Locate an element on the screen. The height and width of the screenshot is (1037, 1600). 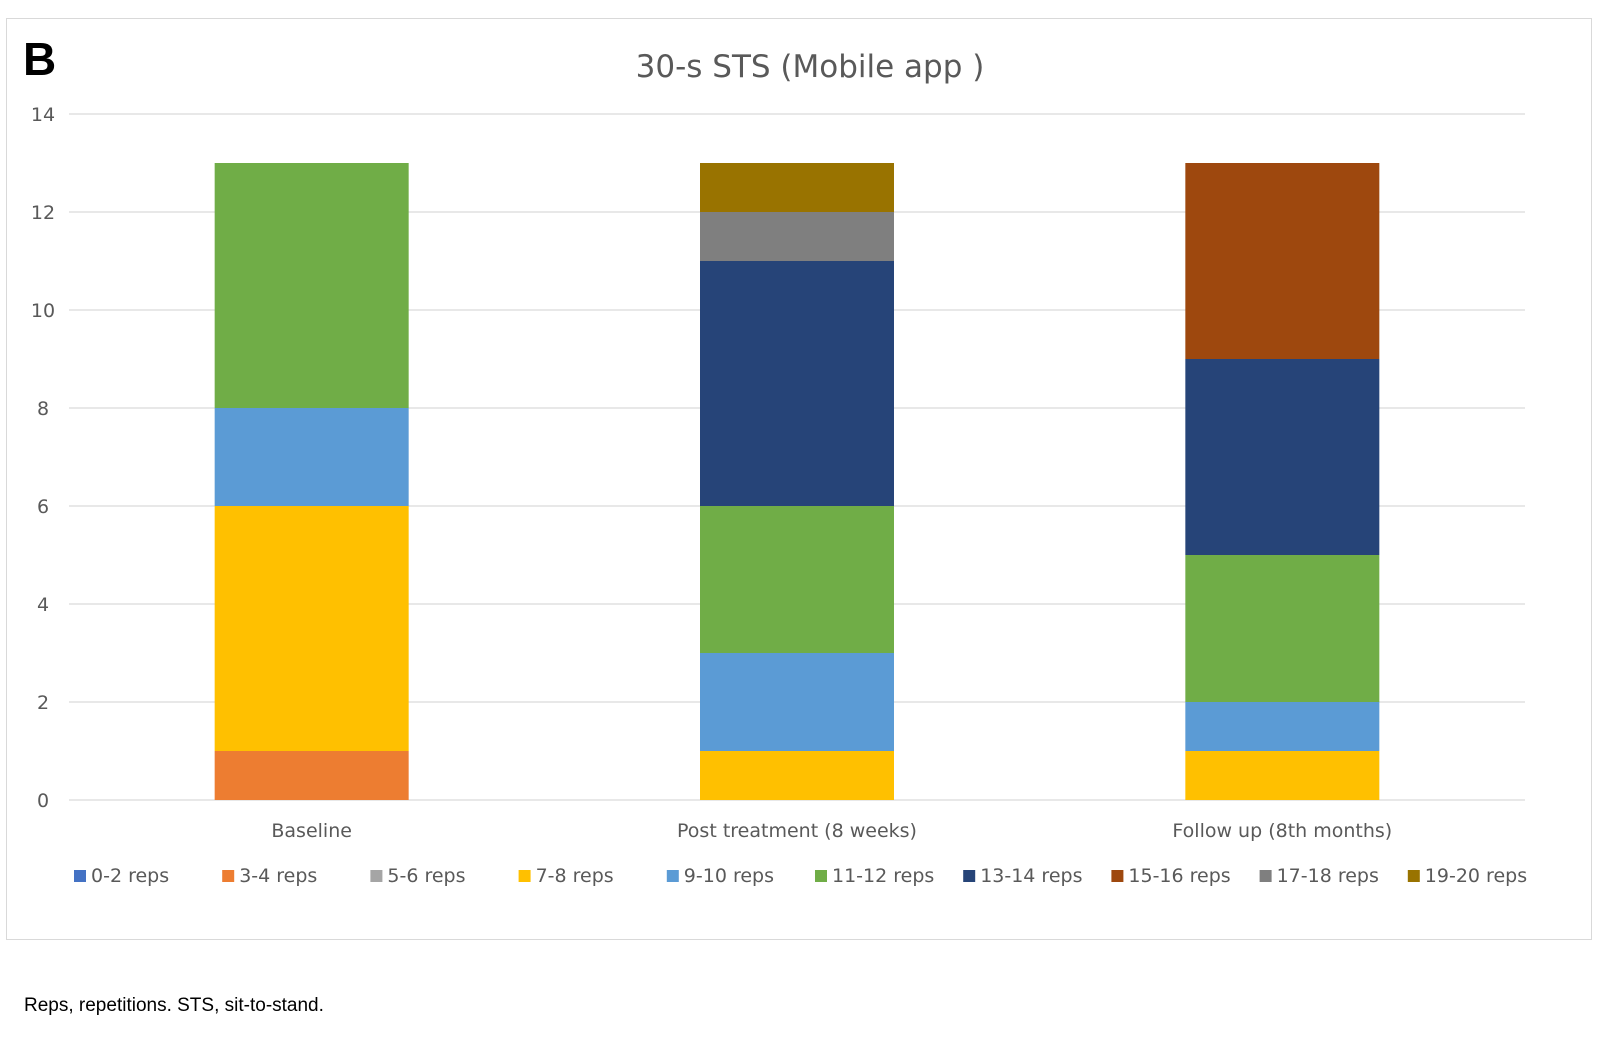
legend-entry: 19-20 reps is located at coordinates (1476, 876).